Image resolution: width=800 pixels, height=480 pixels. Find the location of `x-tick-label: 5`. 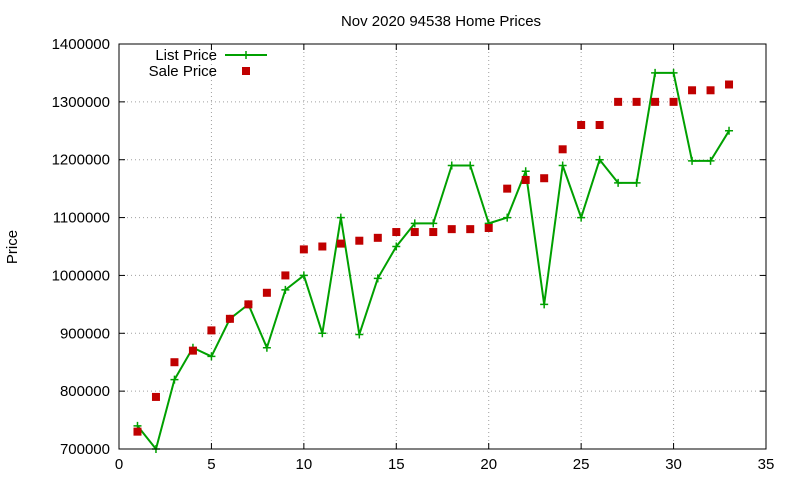

x-tick-label: 5 is located at coordinates (211, 464).